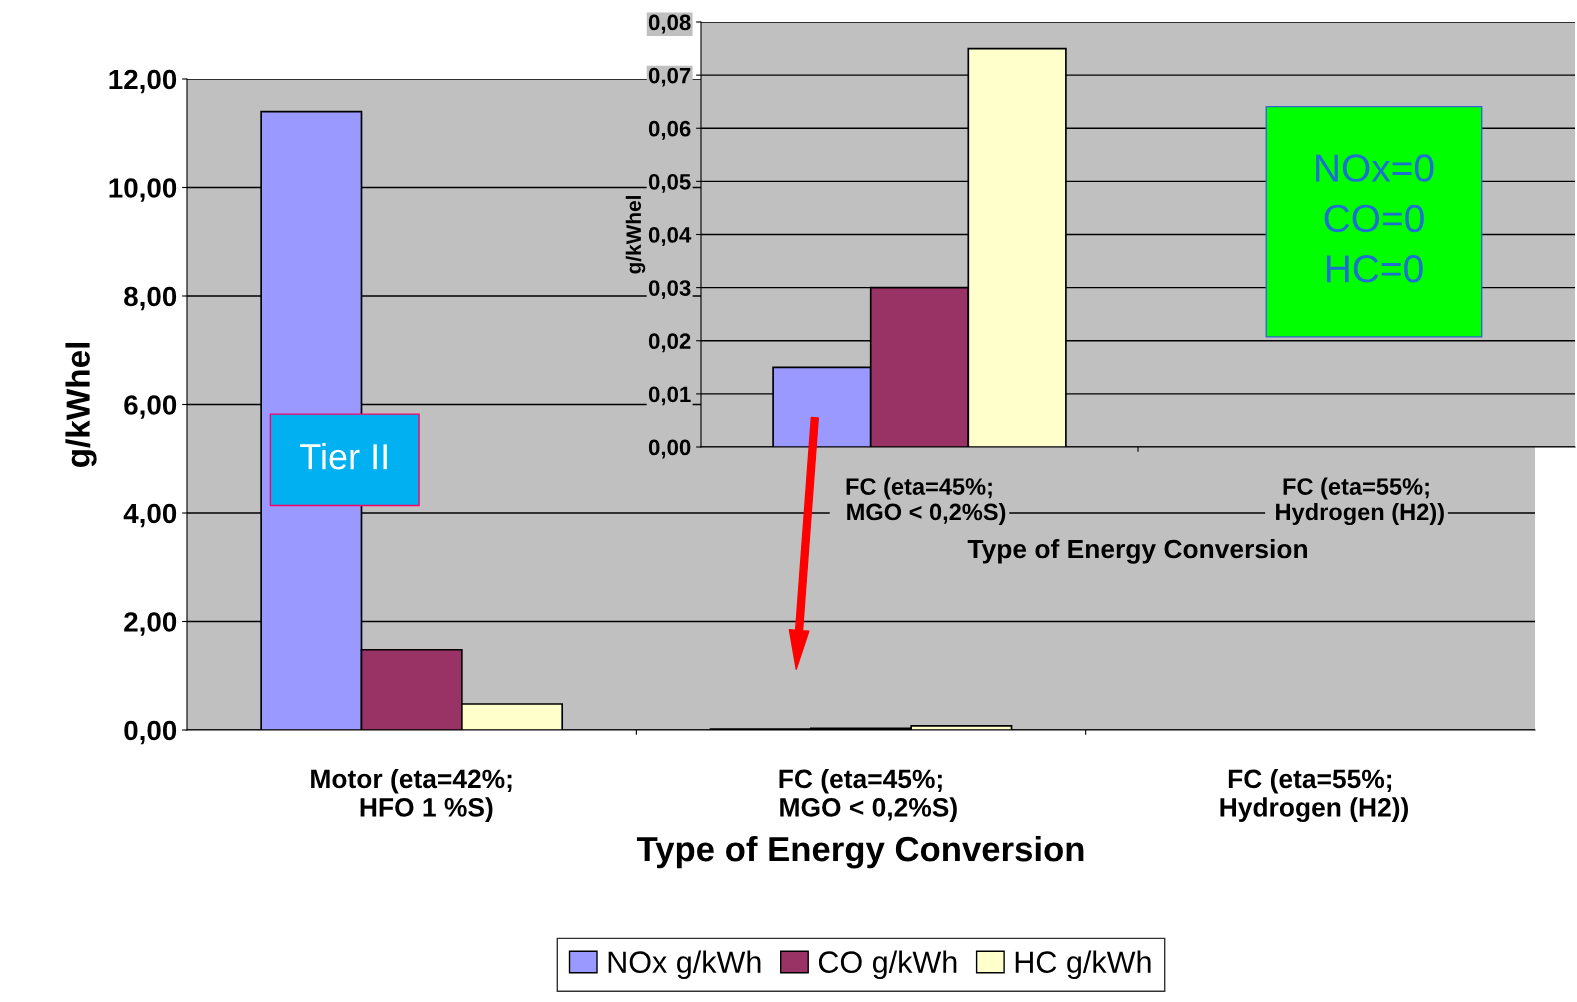  I want to click on legend-label: NOx g/kWh, so click(684, 965).